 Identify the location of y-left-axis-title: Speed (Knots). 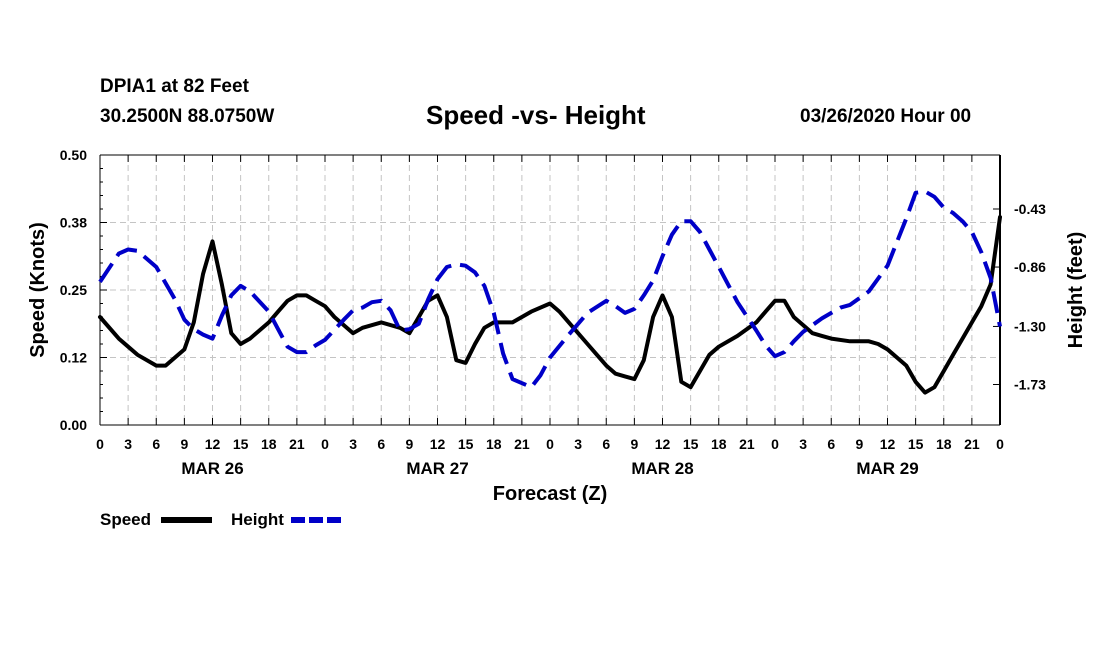
(38, 290).